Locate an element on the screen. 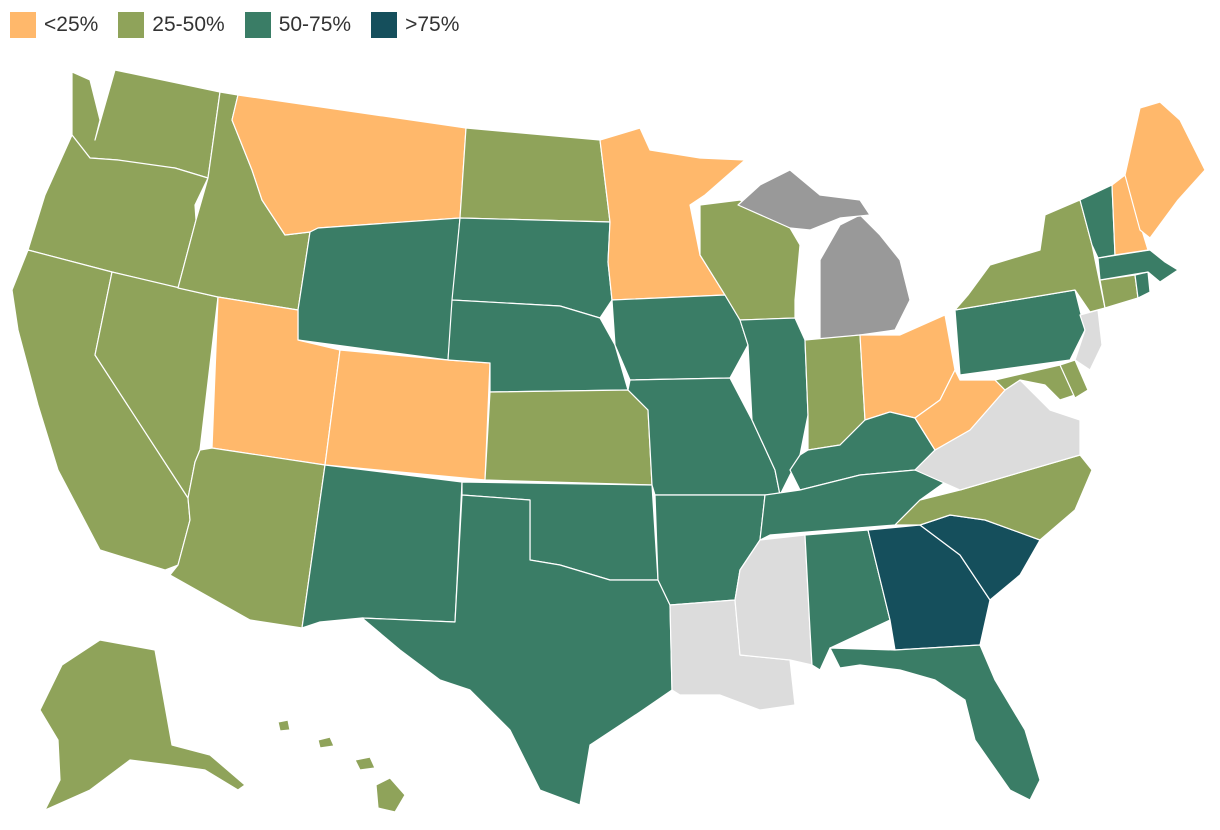 The height and width of the screenshot is (830, 1220). state-west-virginia is located at coordinates (960, 410).